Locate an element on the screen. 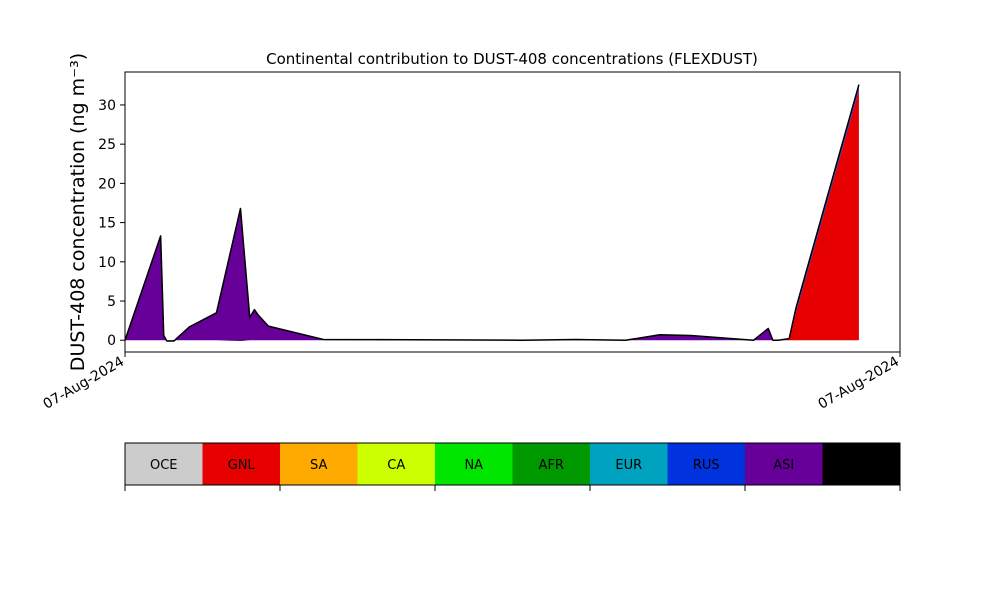 The image size is (1000, 600). legend-item-aus: AUS is located at coordinates (861, 464).